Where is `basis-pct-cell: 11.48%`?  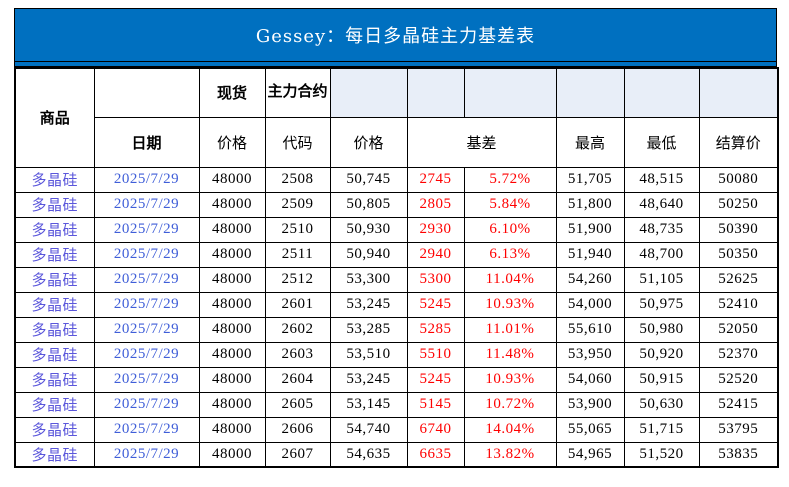
basis-pct-cell: 11.48% is located at coordinates (510, 354).